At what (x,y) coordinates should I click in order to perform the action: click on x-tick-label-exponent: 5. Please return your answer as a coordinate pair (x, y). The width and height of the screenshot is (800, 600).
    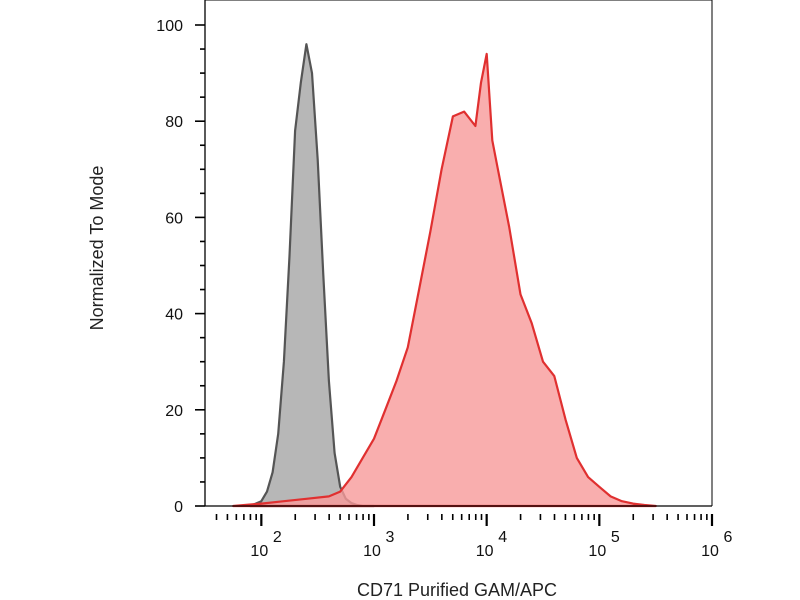
    Looking at the image, I should click on (615, 537).